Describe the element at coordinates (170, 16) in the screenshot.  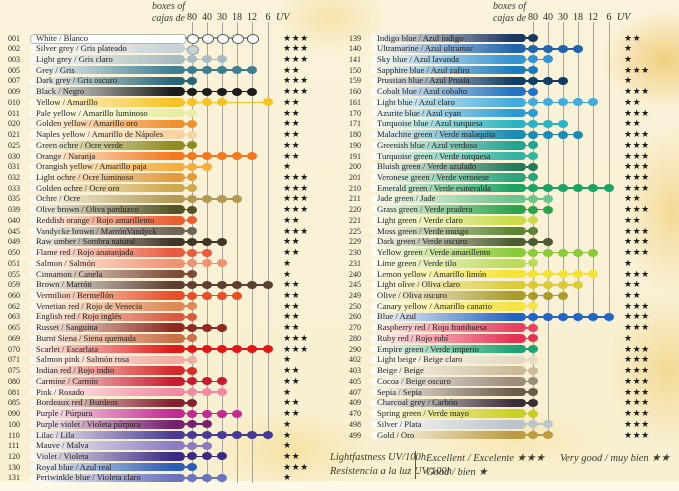
I see `left-column-header: boxes of cajas de 80 40 30 18 12 6 UV` at that location.